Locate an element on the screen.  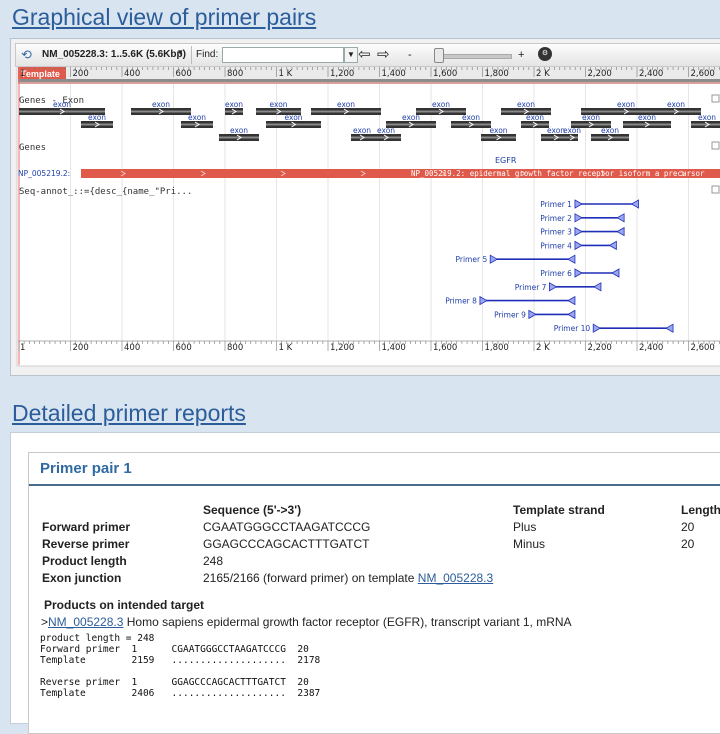
graphical-view-heading: Graphical view of primer pairs is located at coordinates (164, 17).